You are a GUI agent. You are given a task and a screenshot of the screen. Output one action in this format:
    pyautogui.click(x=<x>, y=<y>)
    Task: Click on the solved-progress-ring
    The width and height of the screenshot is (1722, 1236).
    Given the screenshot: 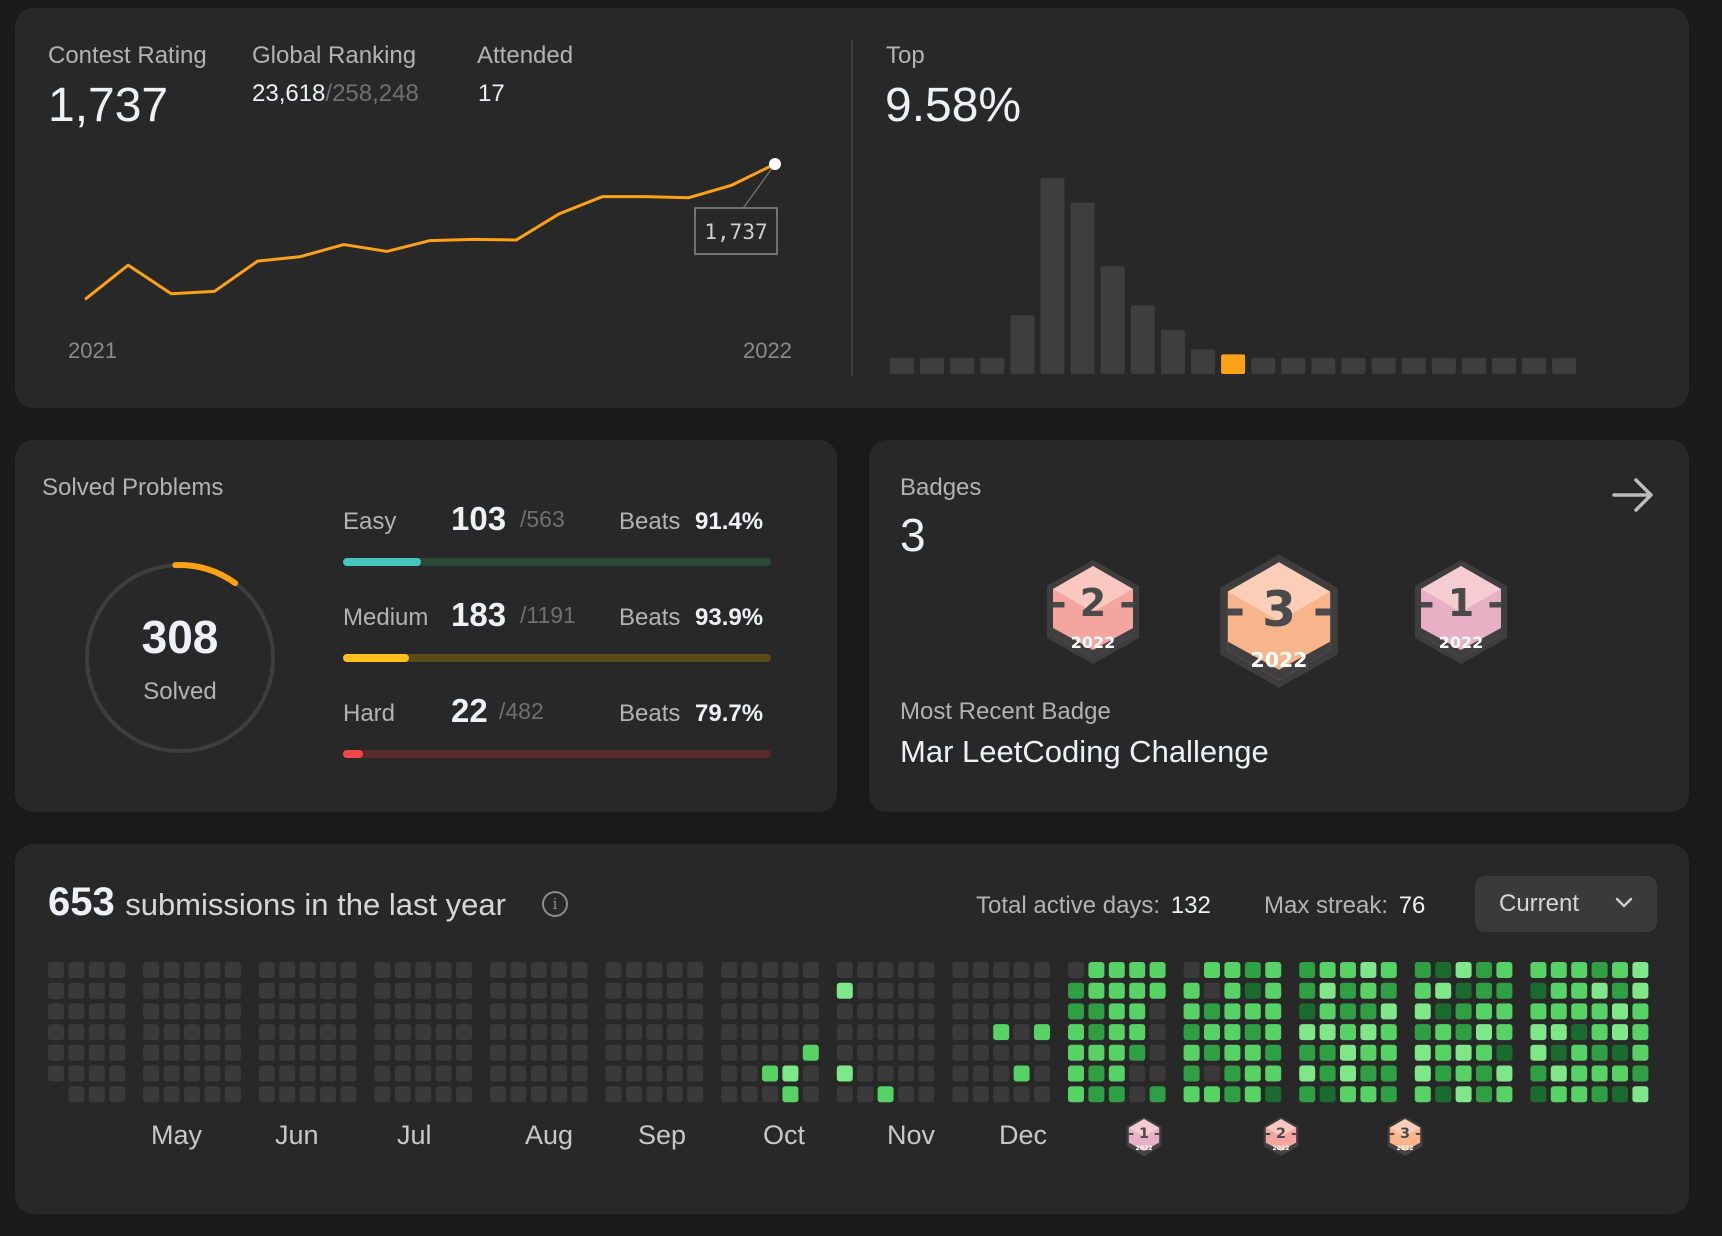 What is the action you would take?
    pyautogui.click(x=180, y=658)
    